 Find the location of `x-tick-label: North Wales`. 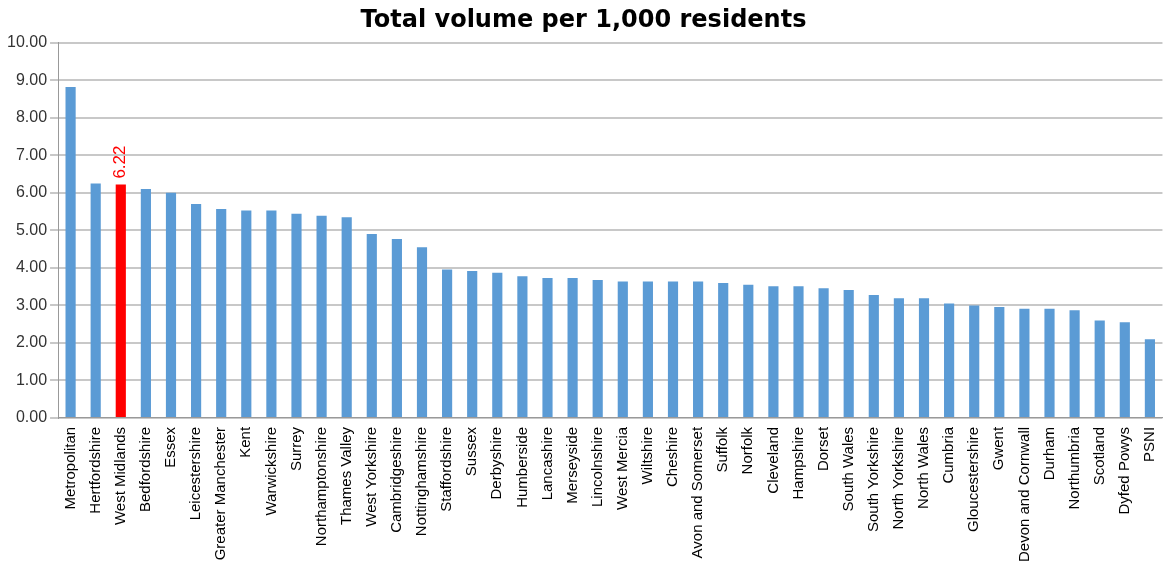

x-tick-label: North Wales is located at coordinates (923, 467).